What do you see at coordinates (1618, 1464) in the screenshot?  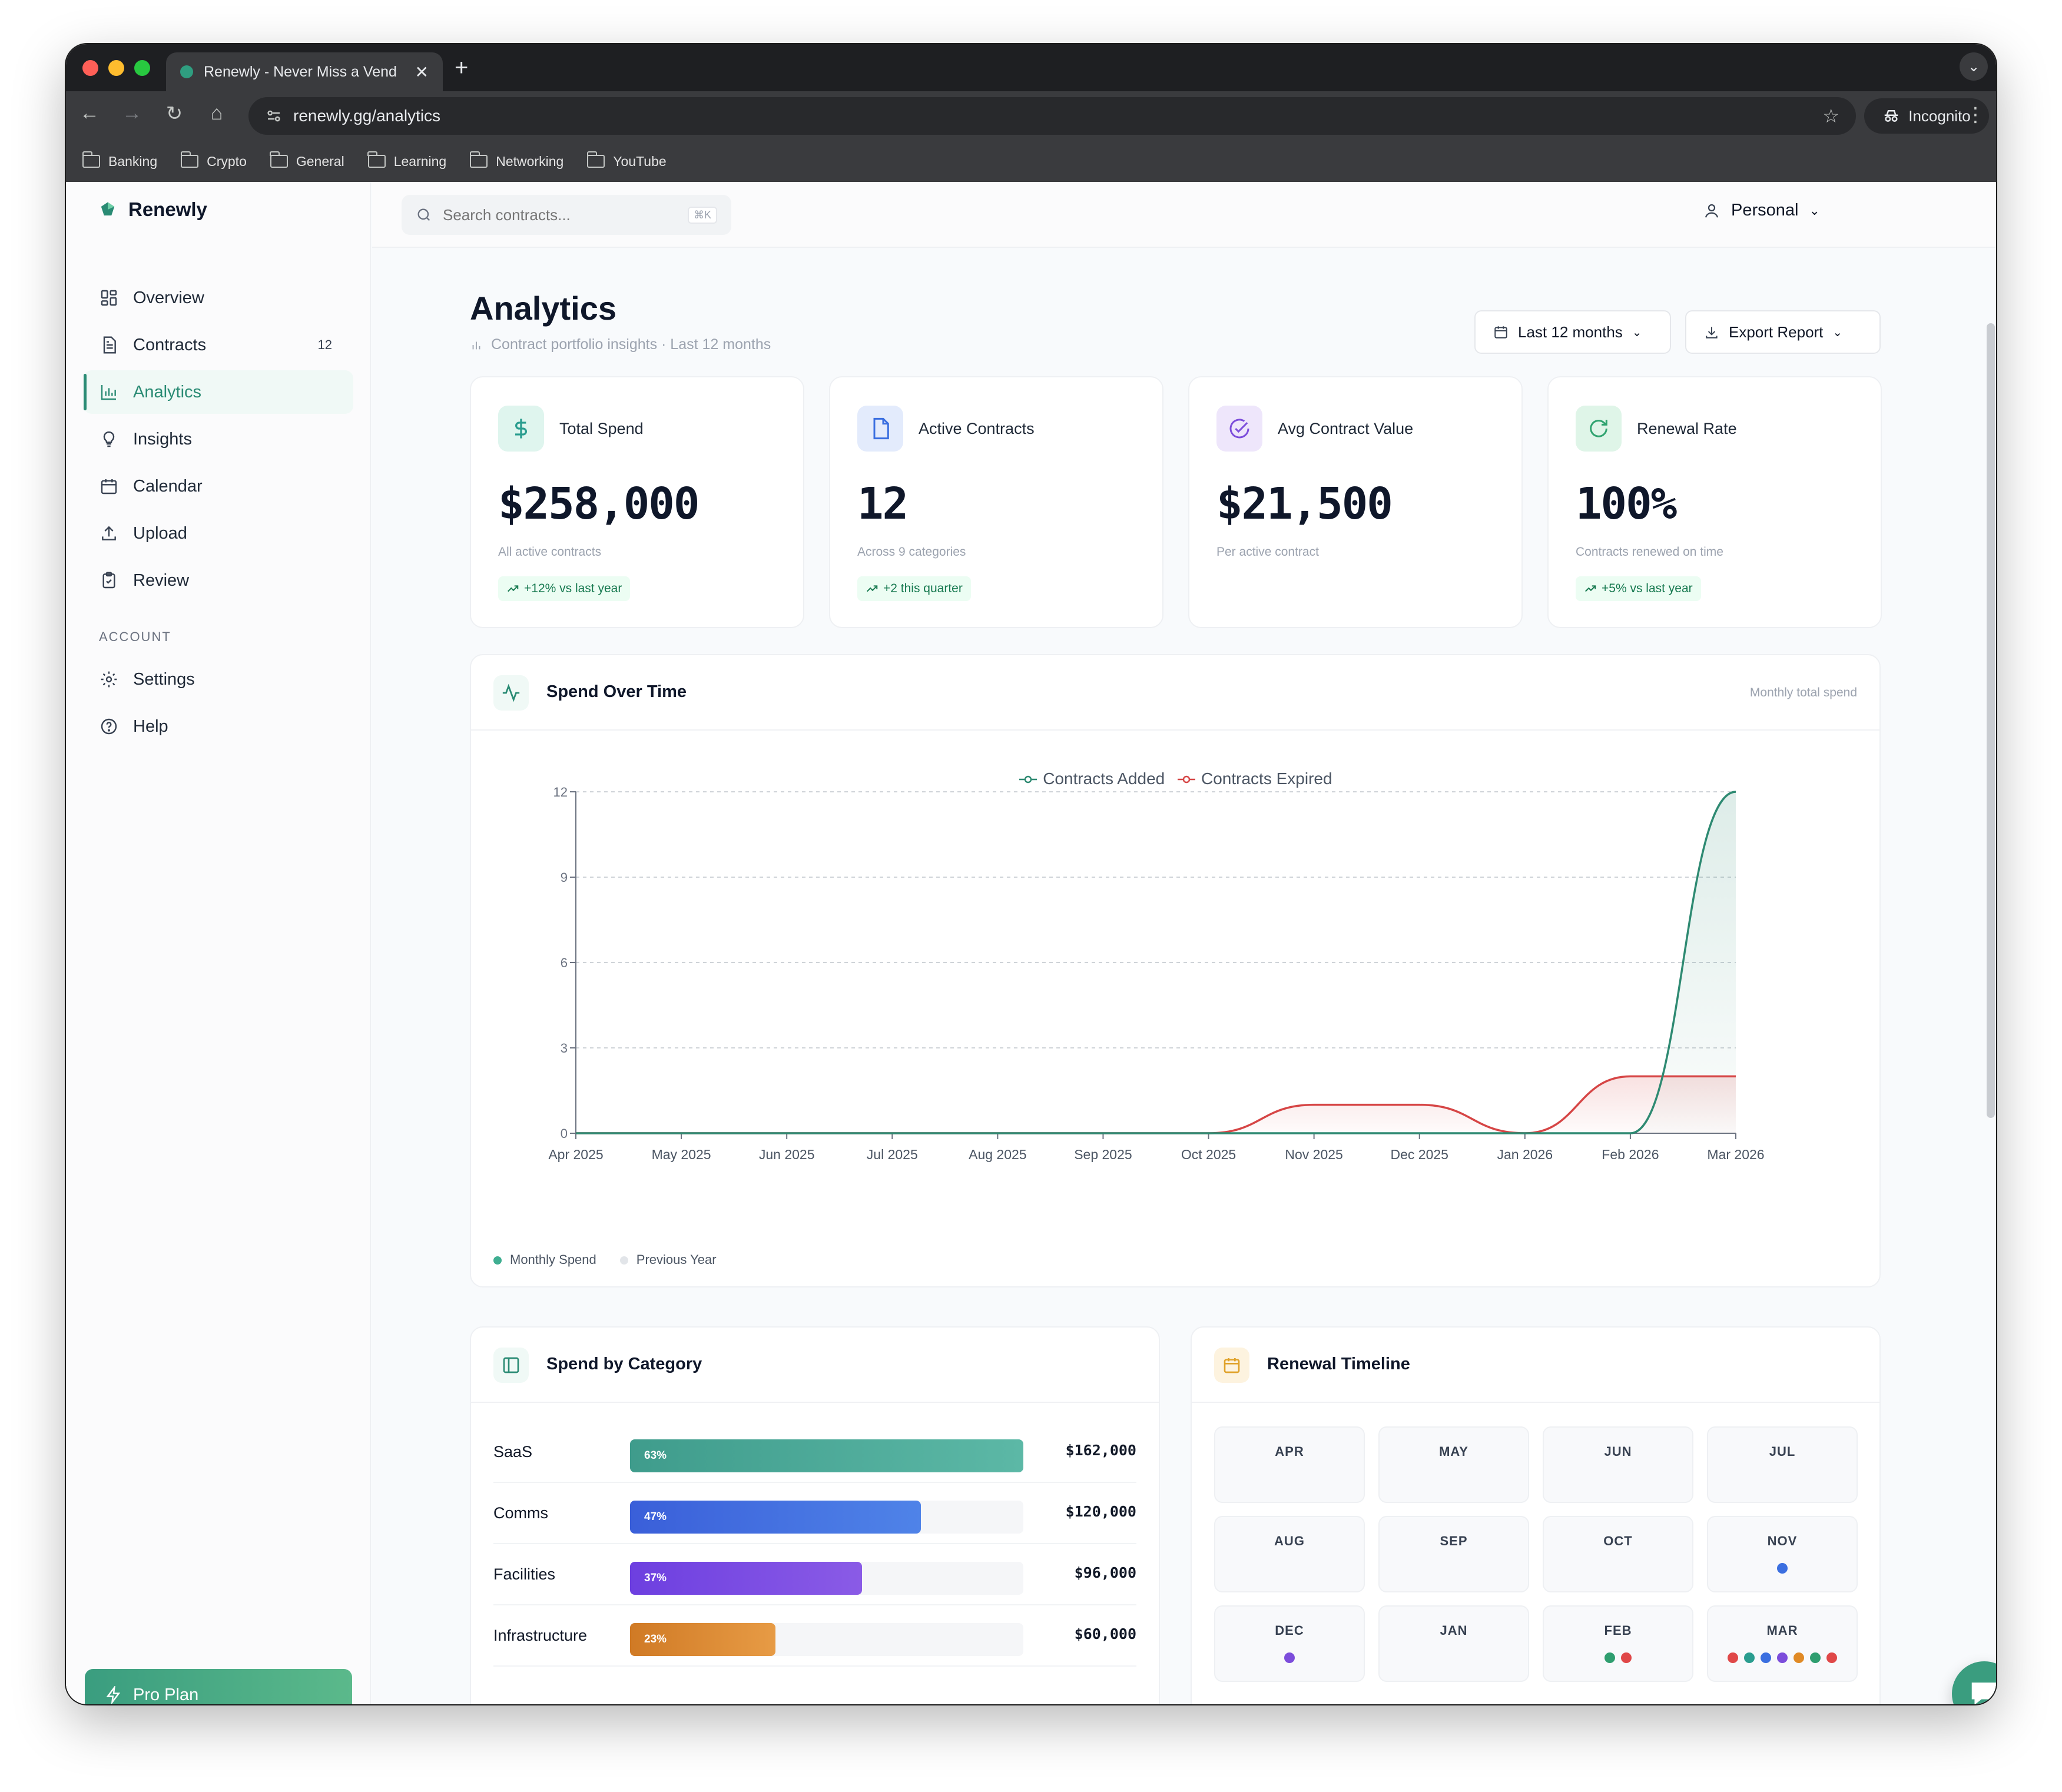 I see `month-cell-jun: JUN` at bounding box center [1618, 1464].